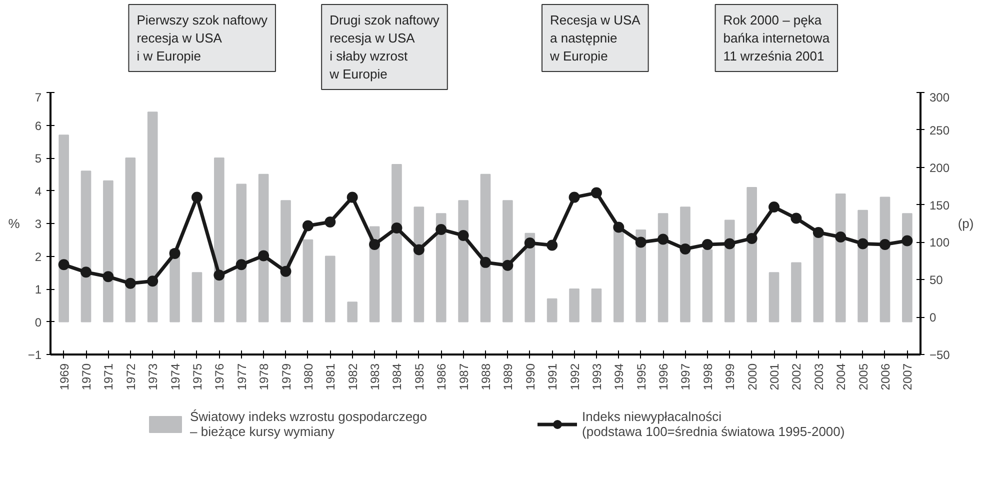 The width and height of the screenshot is (989, 487). What do you see at coordinates (775, 376) in the screenshot?
I see `x-tick-label: 2001` at bounding box center [775, 376].